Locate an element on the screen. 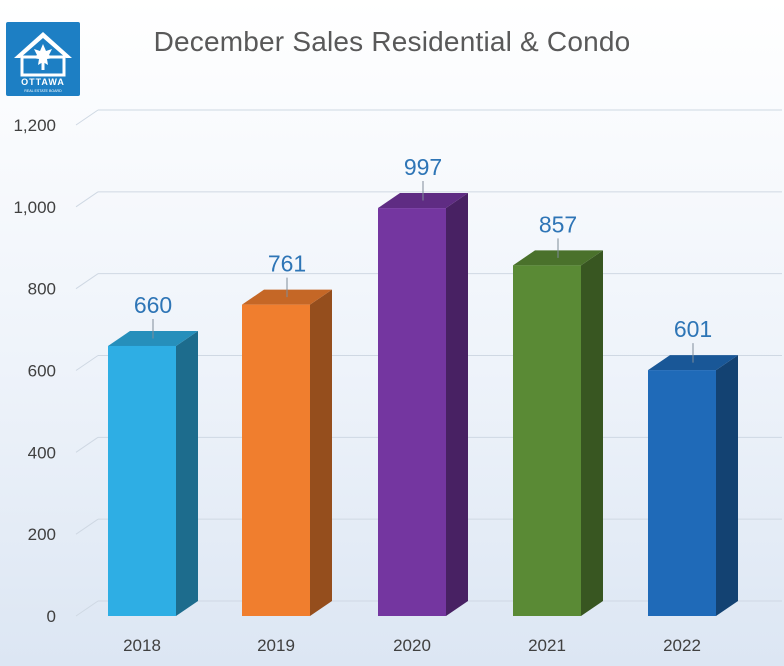  x-tick-label: 2020 is located at coordinates (412, 645).